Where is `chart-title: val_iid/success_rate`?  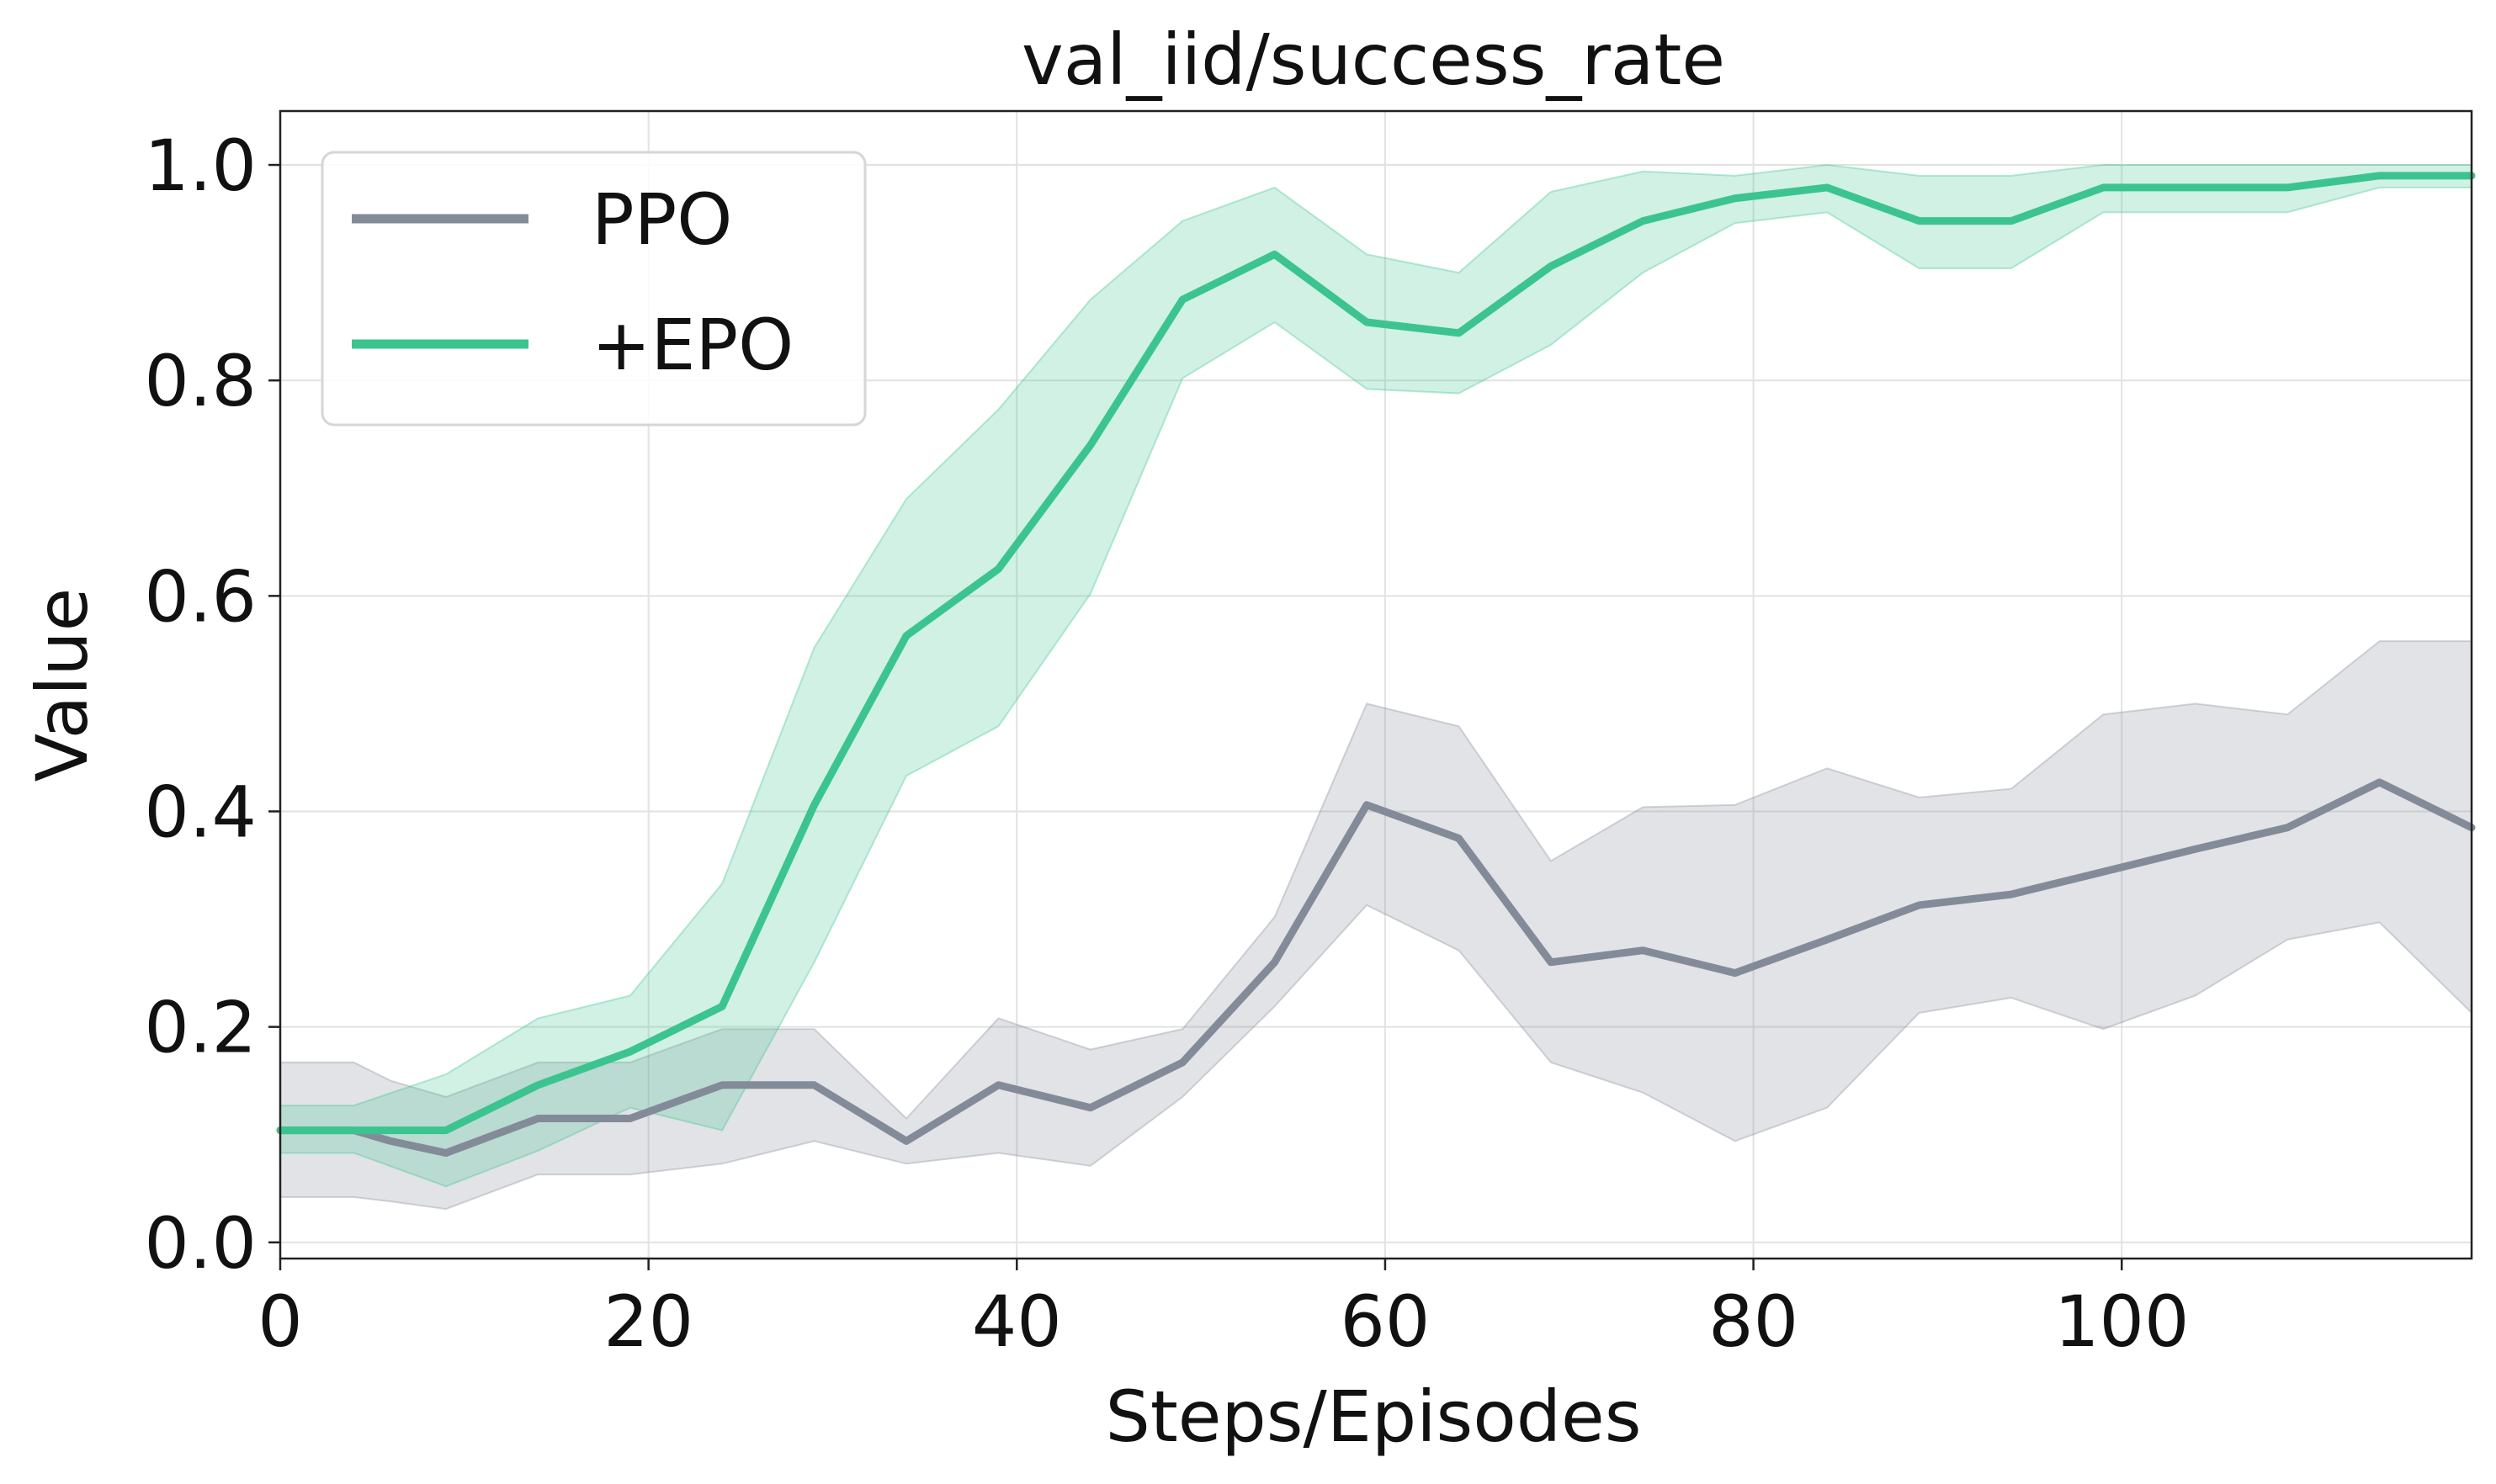
chart-title: val_iid/success_rate is located at coordinates (1373, 60).